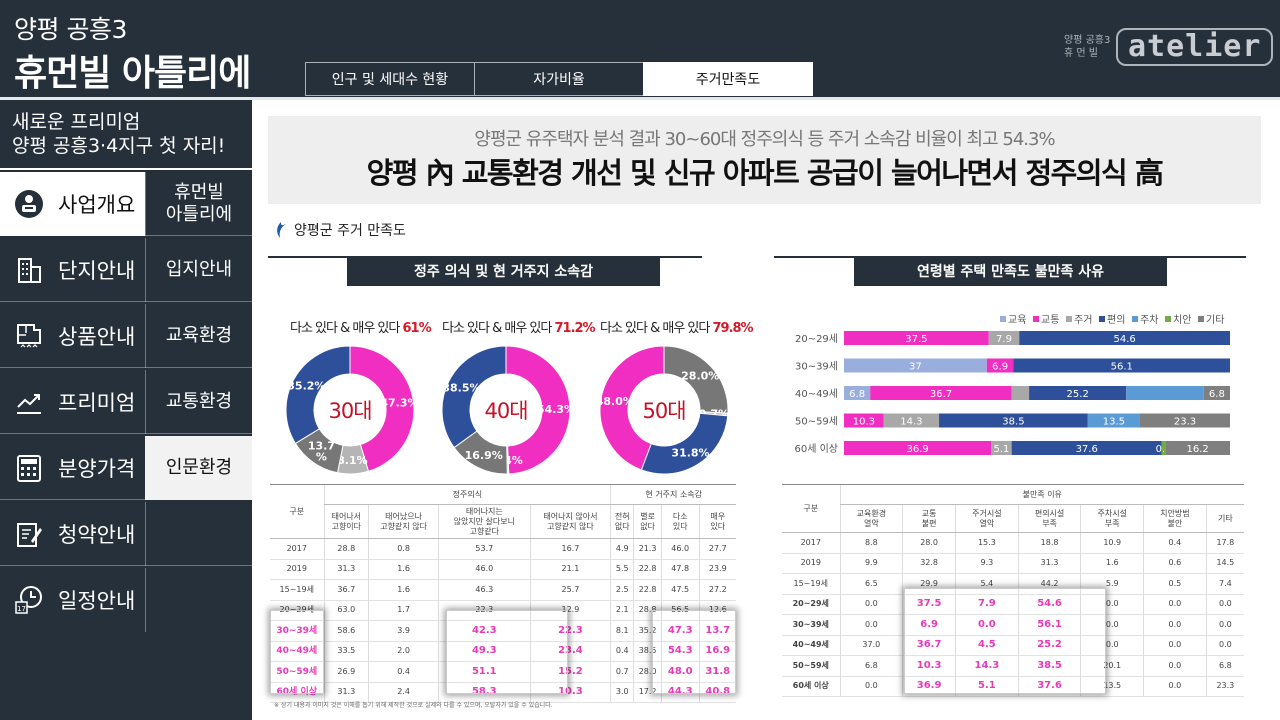  I want to click on table-cell: 17.2, so click(647, 692).